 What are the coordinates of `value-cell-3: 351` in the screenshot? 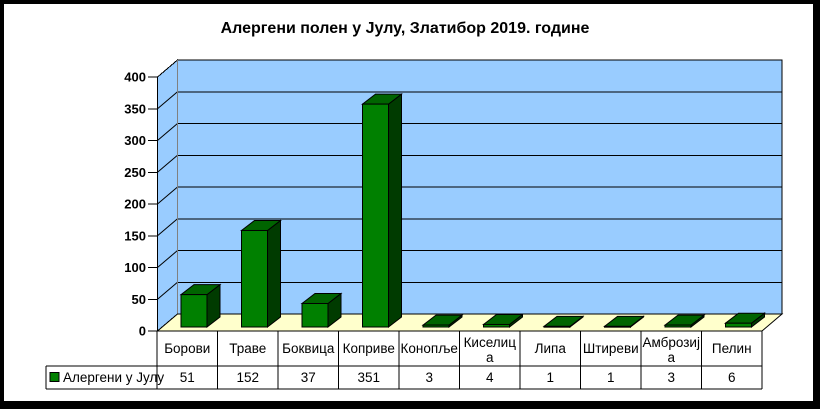 It's located at (368, 377).